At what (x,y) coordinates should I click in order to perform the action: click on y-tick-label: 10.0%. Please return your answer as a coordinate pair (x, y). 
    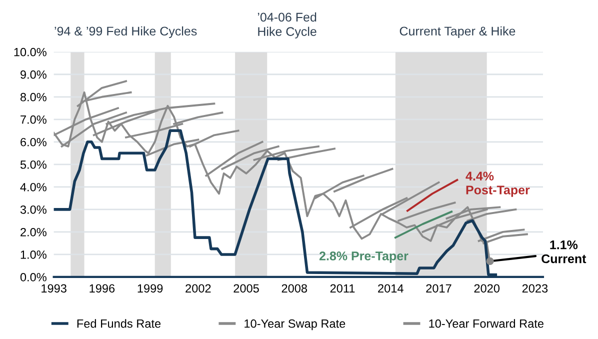
    Looking at the image, I should click on (30, 52).